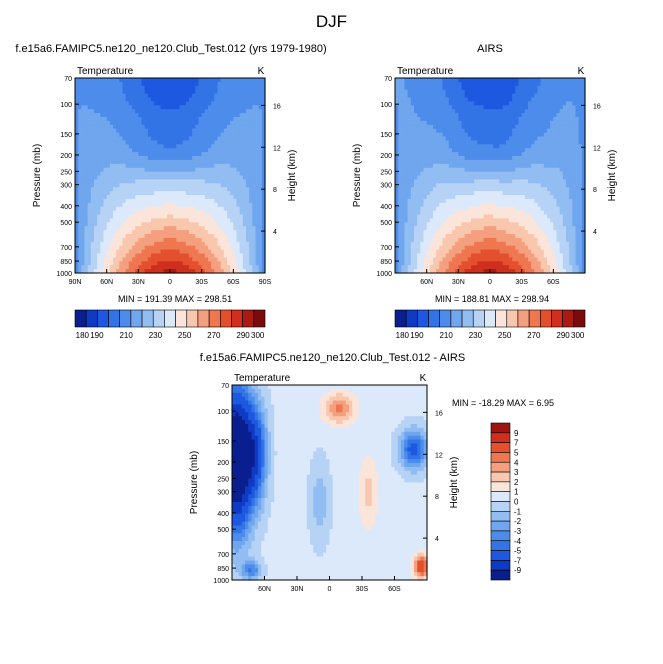 The image size is (663, 664). Describe the element at coordinates (37, 175) in the screenshot. I see `model-plot-ylabel: Pressure (mb)` at that location.